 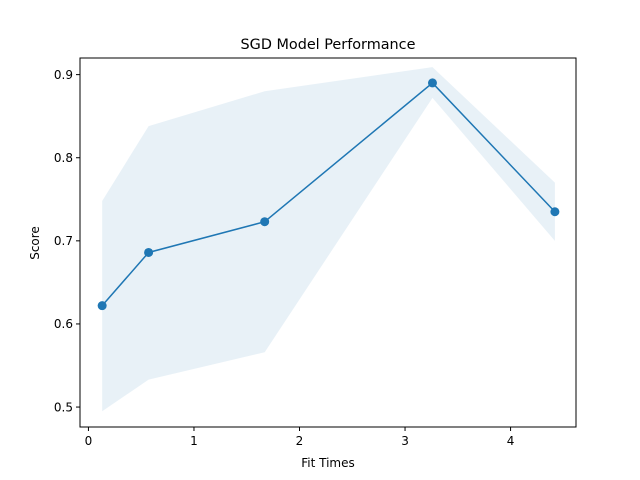 I want to click on y-axis-label: Score, so click(x=35, y=243).